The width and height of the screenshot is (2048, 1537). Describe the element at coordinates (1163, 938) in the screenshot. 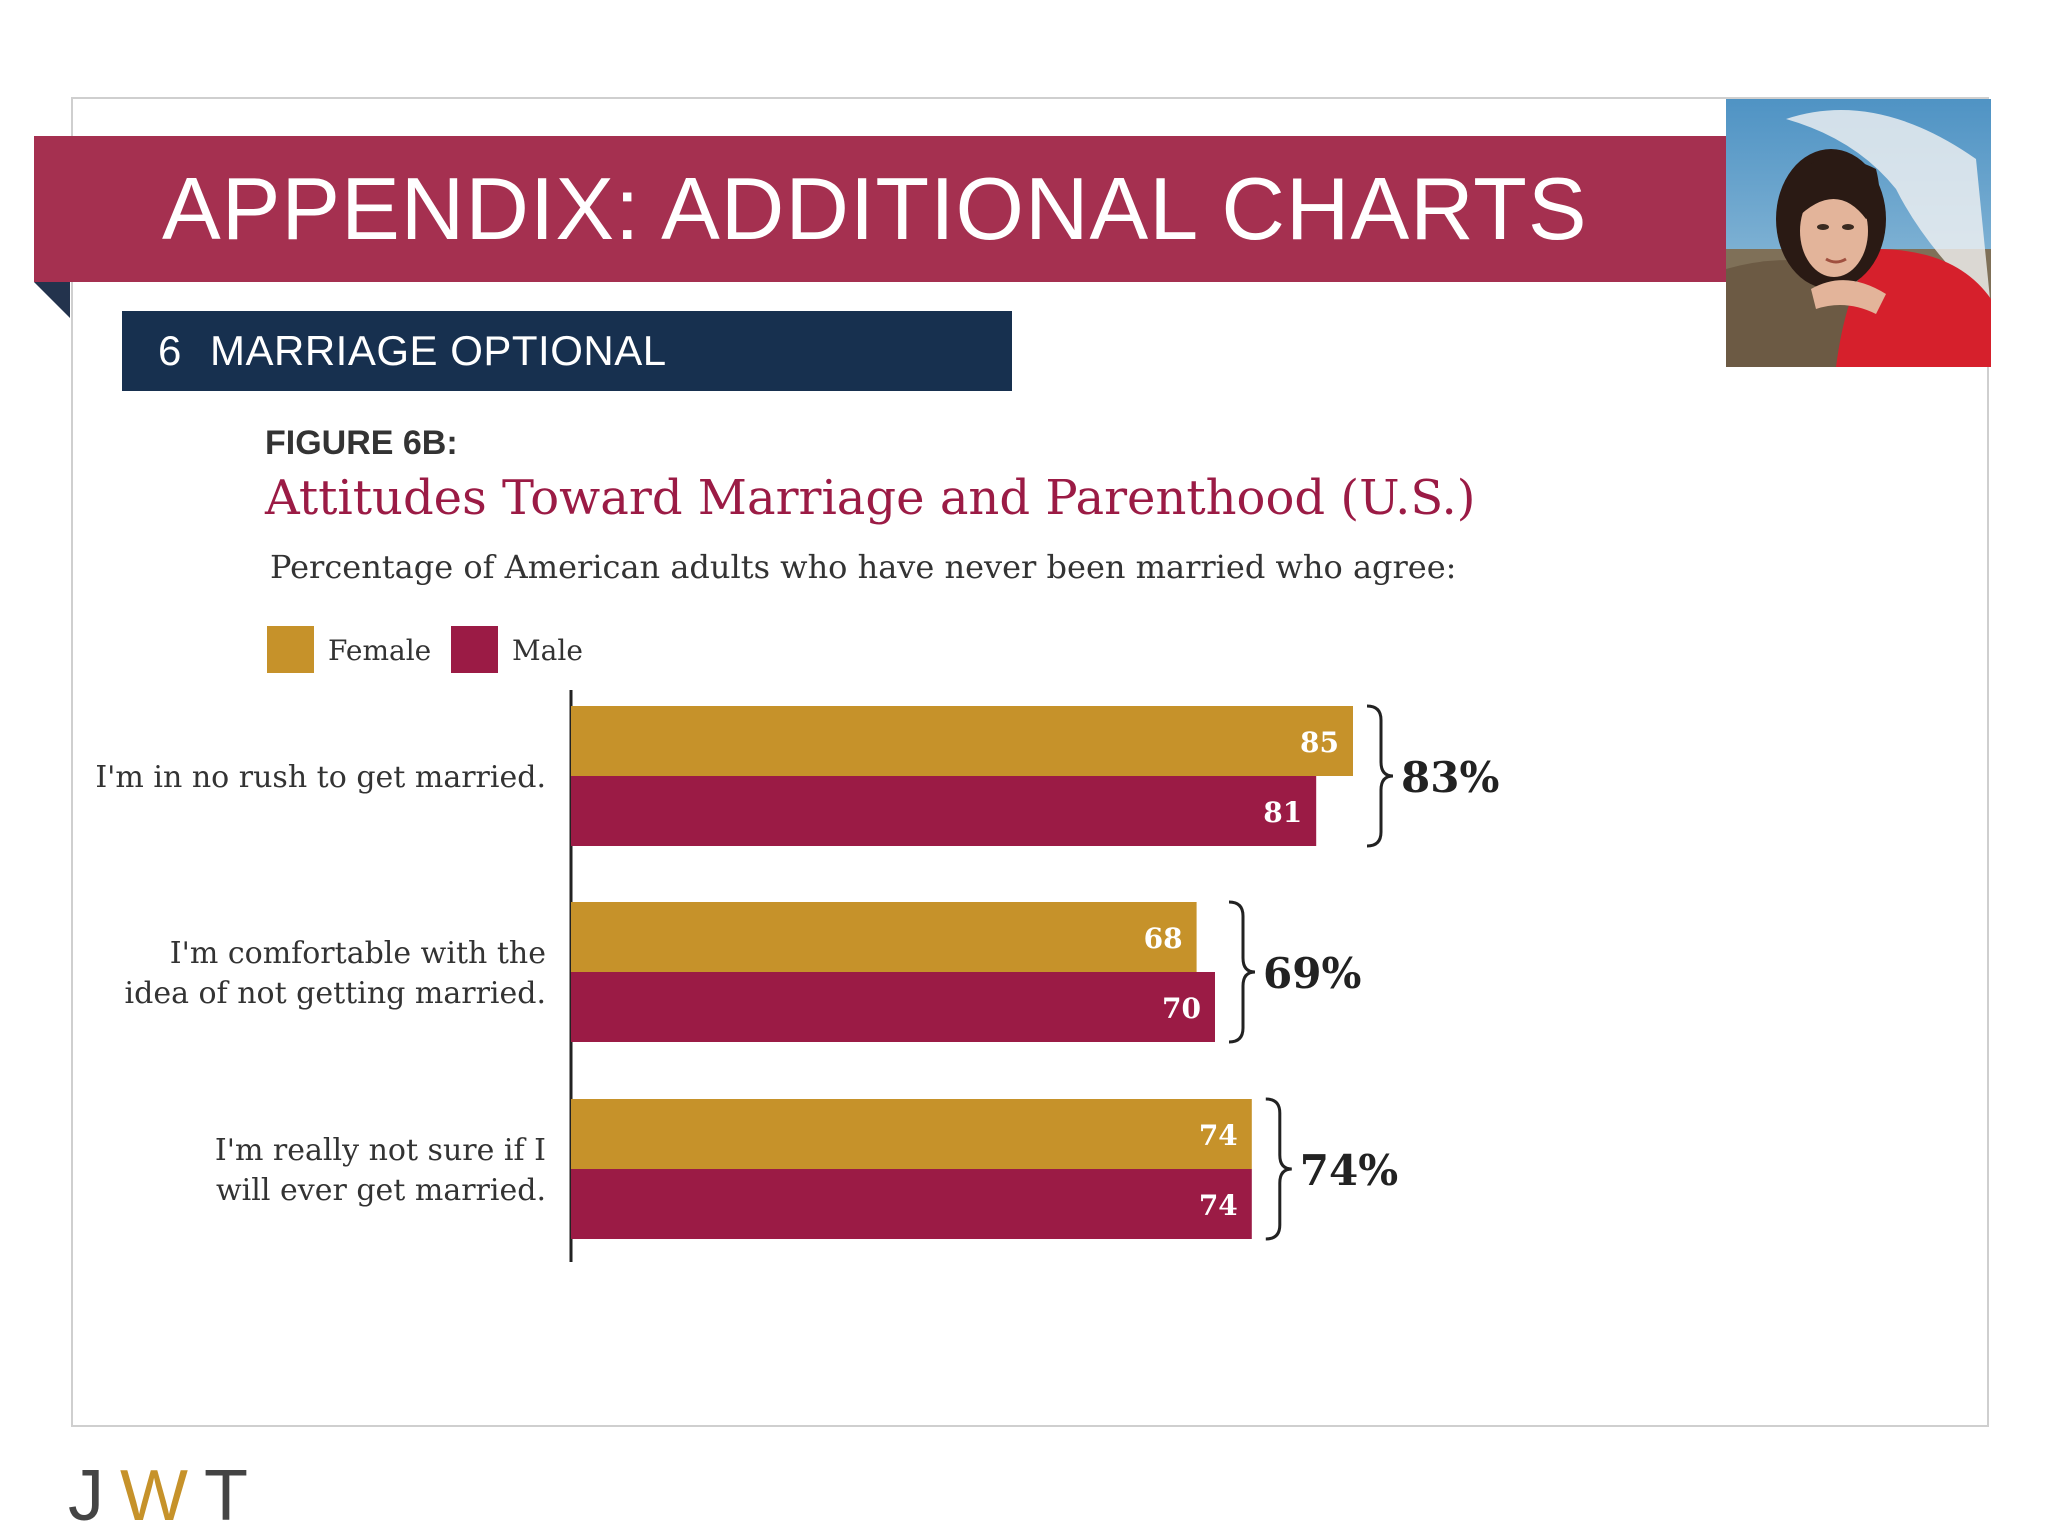

I see `data-label-female-2: 68` at that location.